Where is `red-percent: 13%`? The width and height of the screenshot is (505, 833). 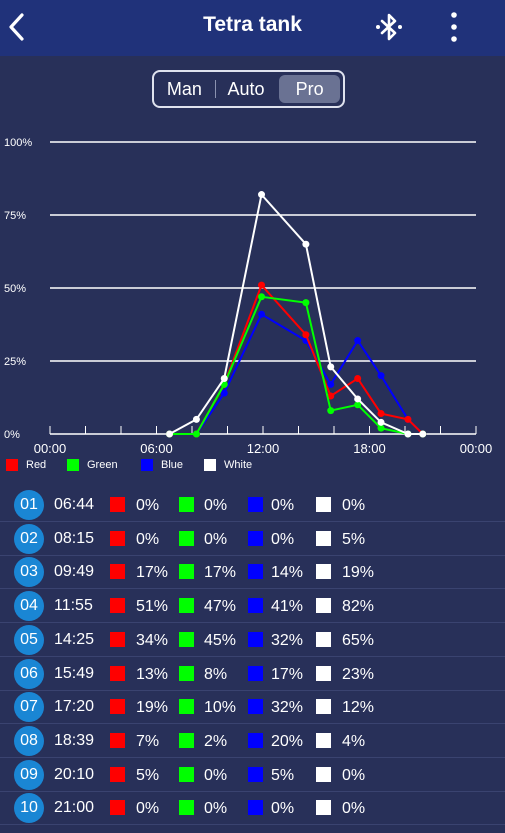
red-percent: 13% is located at coordinates (152, 674).